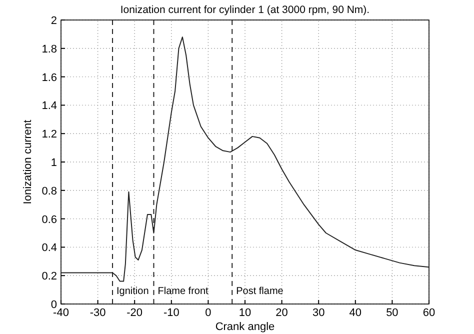  Describe the element at coordinates (98, 313) in the screenshot. I see `x-tick-label: -30` at that location.